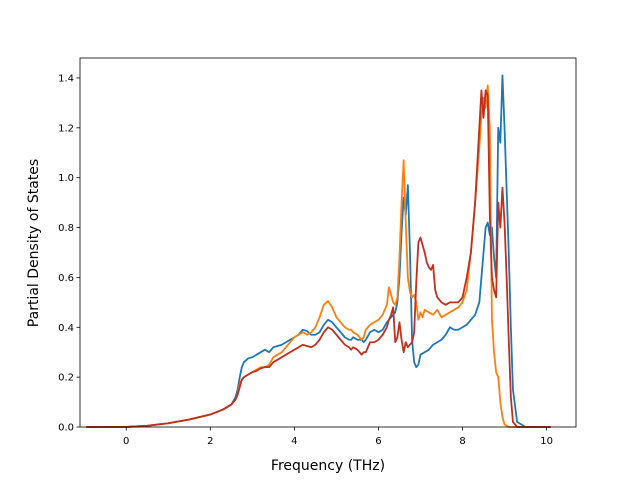 The width and height of the screenshot is (640, 480). Describe the element at coordinates (338, 437) in the screenshot. I see `x-axis-ticks: 0 2 4 6 8 10` at that location.